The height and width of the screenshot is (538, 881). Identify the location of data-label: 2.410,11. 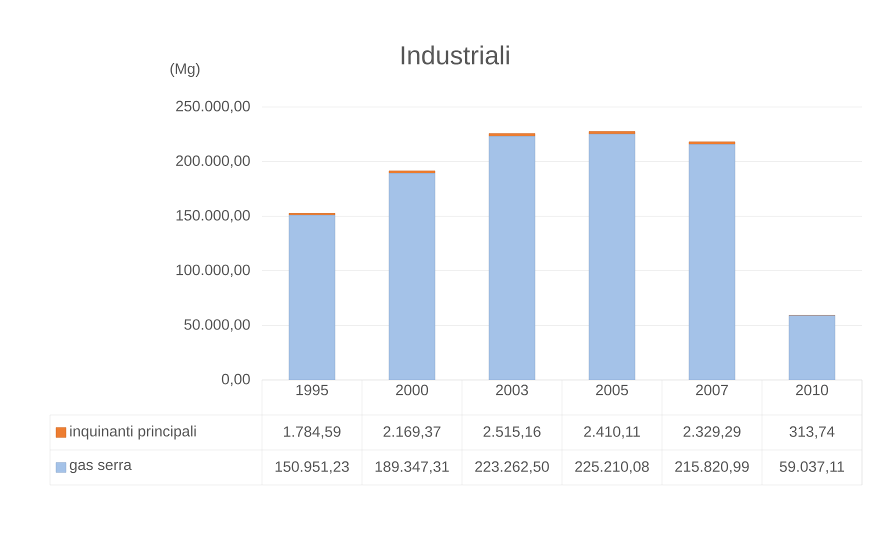
(612, 432).